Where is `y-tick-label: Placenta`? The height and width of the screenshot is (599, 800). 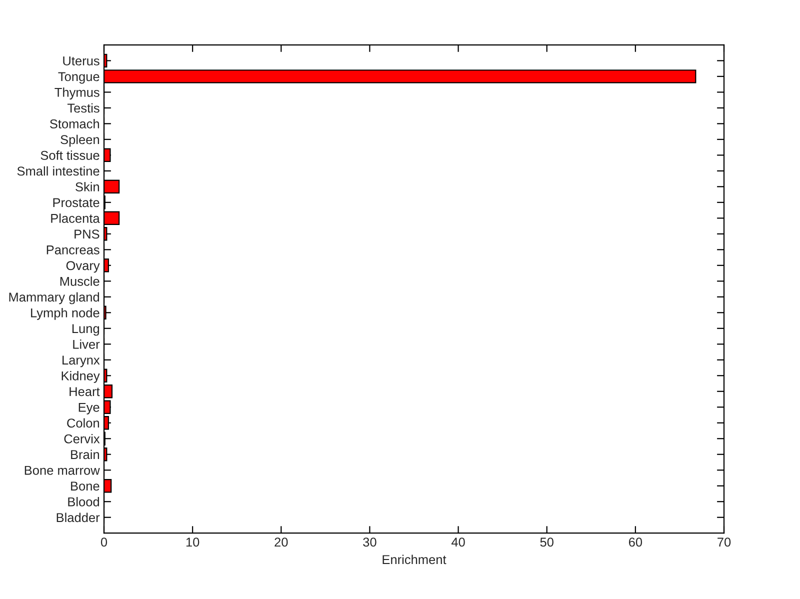
y-tick-label: Placenta is located at coordinates (75, 218).